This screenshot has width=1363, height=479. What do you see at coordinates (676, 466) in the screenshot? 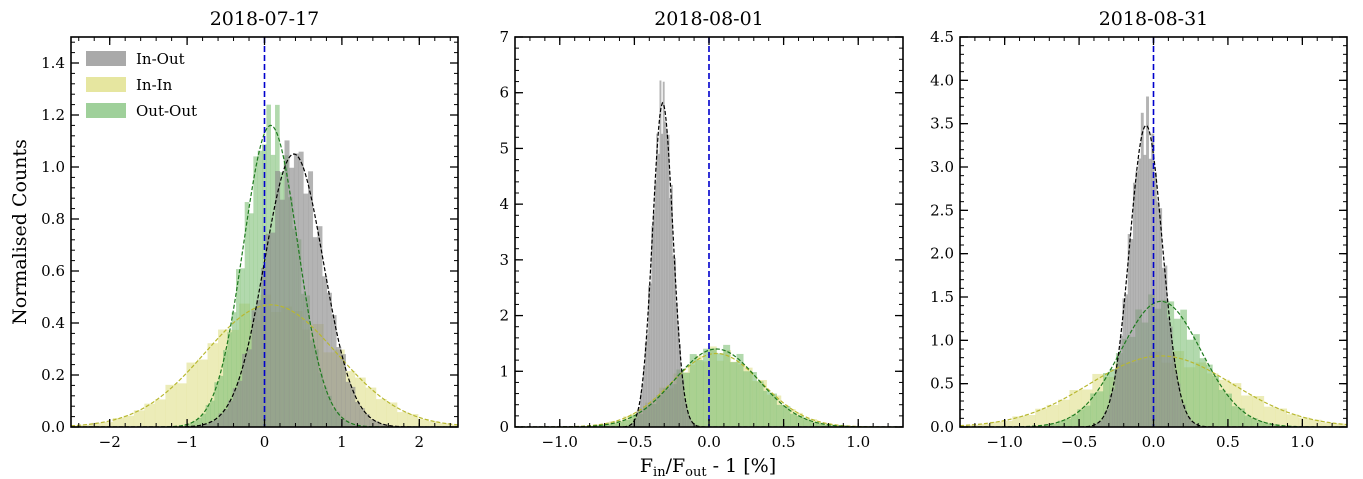
I see `x-axis-label-mid: /F` at bounding box center [676, 466].